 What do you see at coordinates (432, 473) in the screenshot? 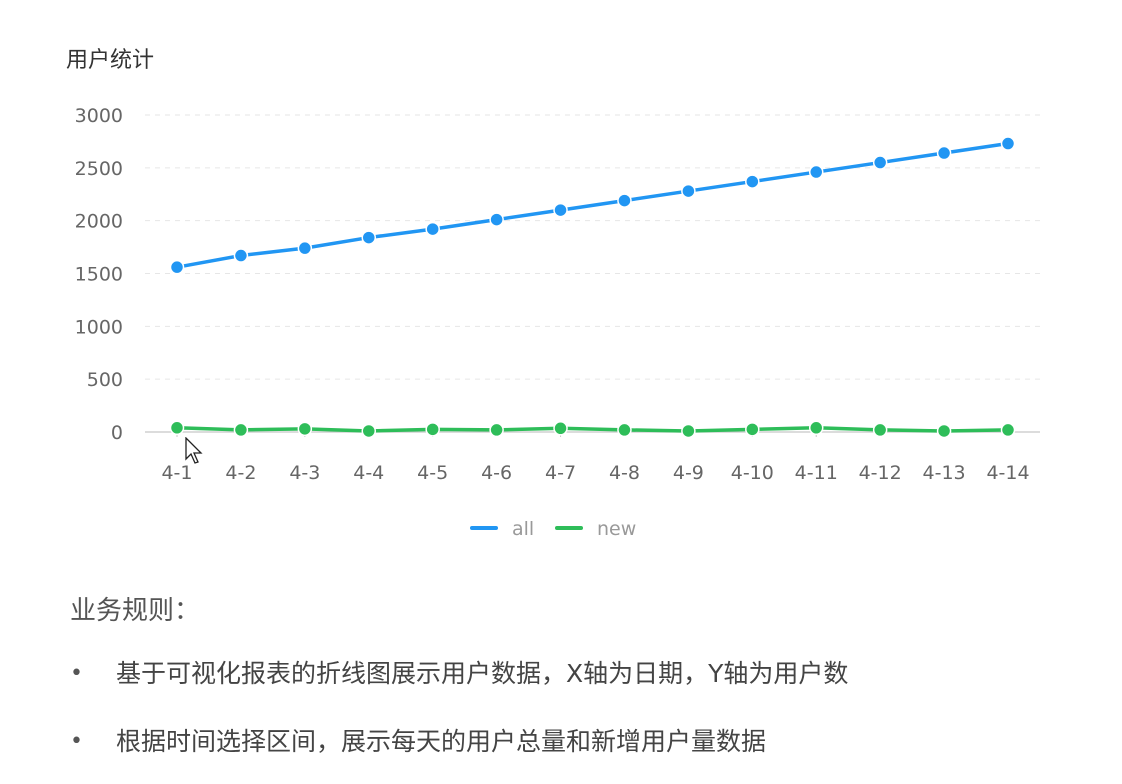
I see `x-tick-label: 4-5` at bounding box center [432, 473].